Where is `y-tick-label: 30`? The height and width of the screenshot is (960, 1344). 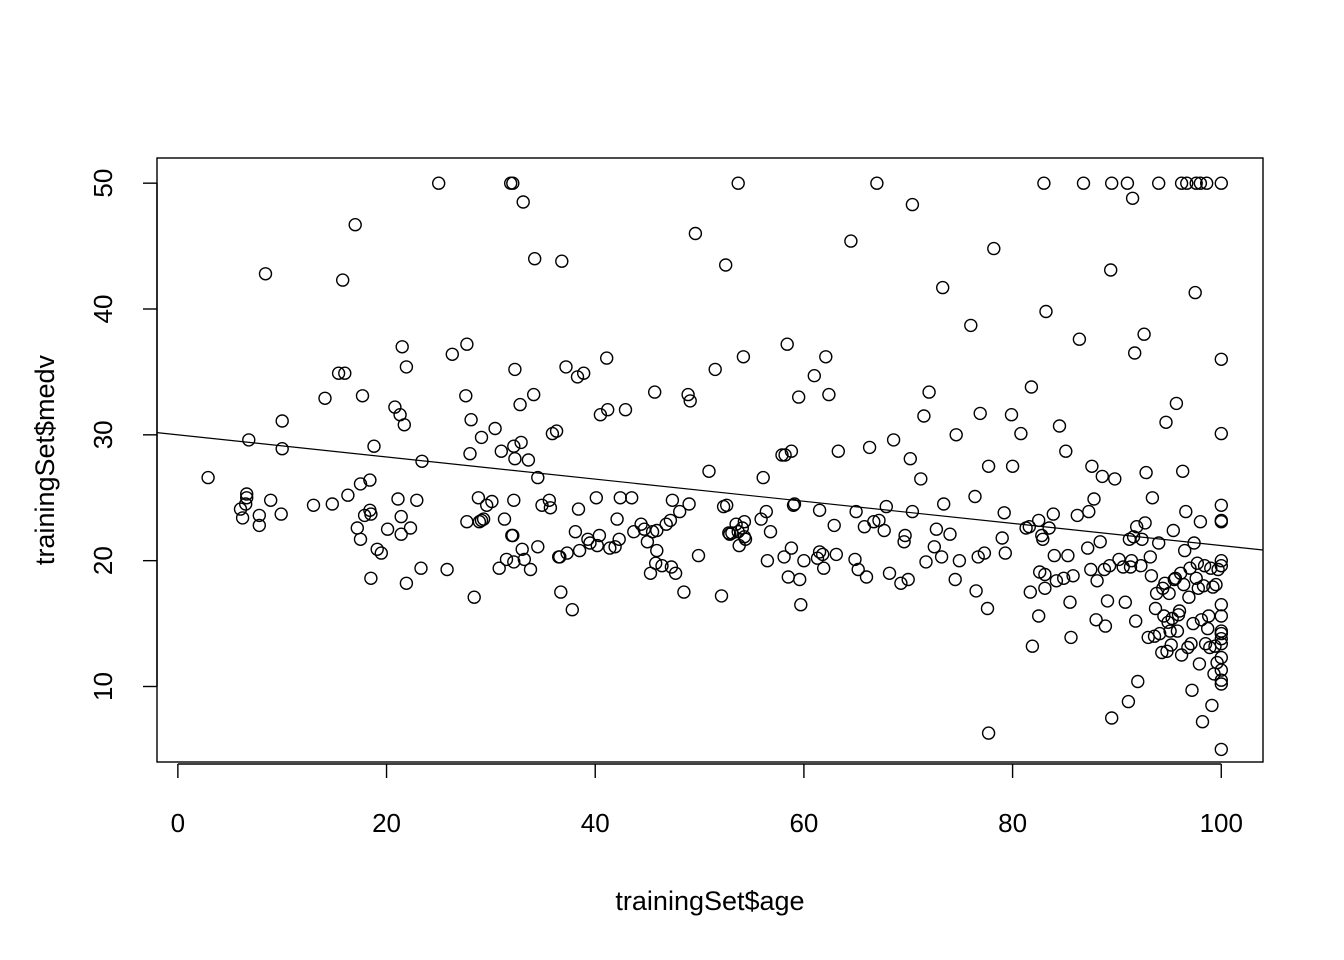 y-tick-label: 30 is located at coordinates (103, 434).